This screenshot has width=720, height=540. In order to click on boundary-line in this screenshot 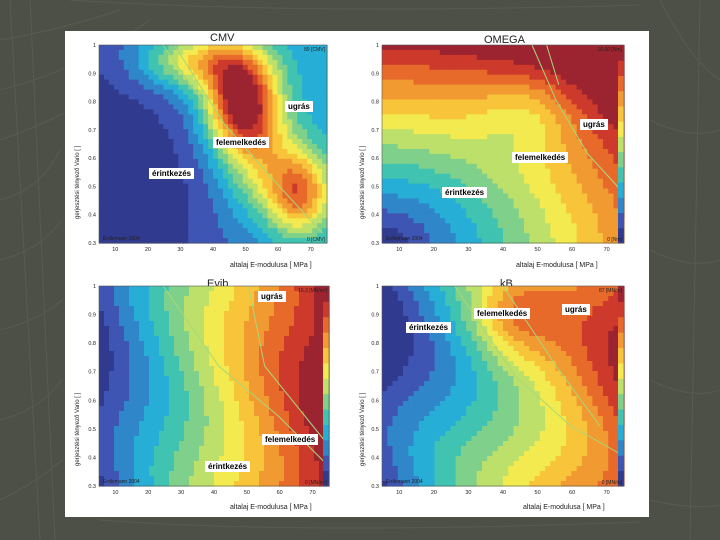, I will do `click(248, 139)`.